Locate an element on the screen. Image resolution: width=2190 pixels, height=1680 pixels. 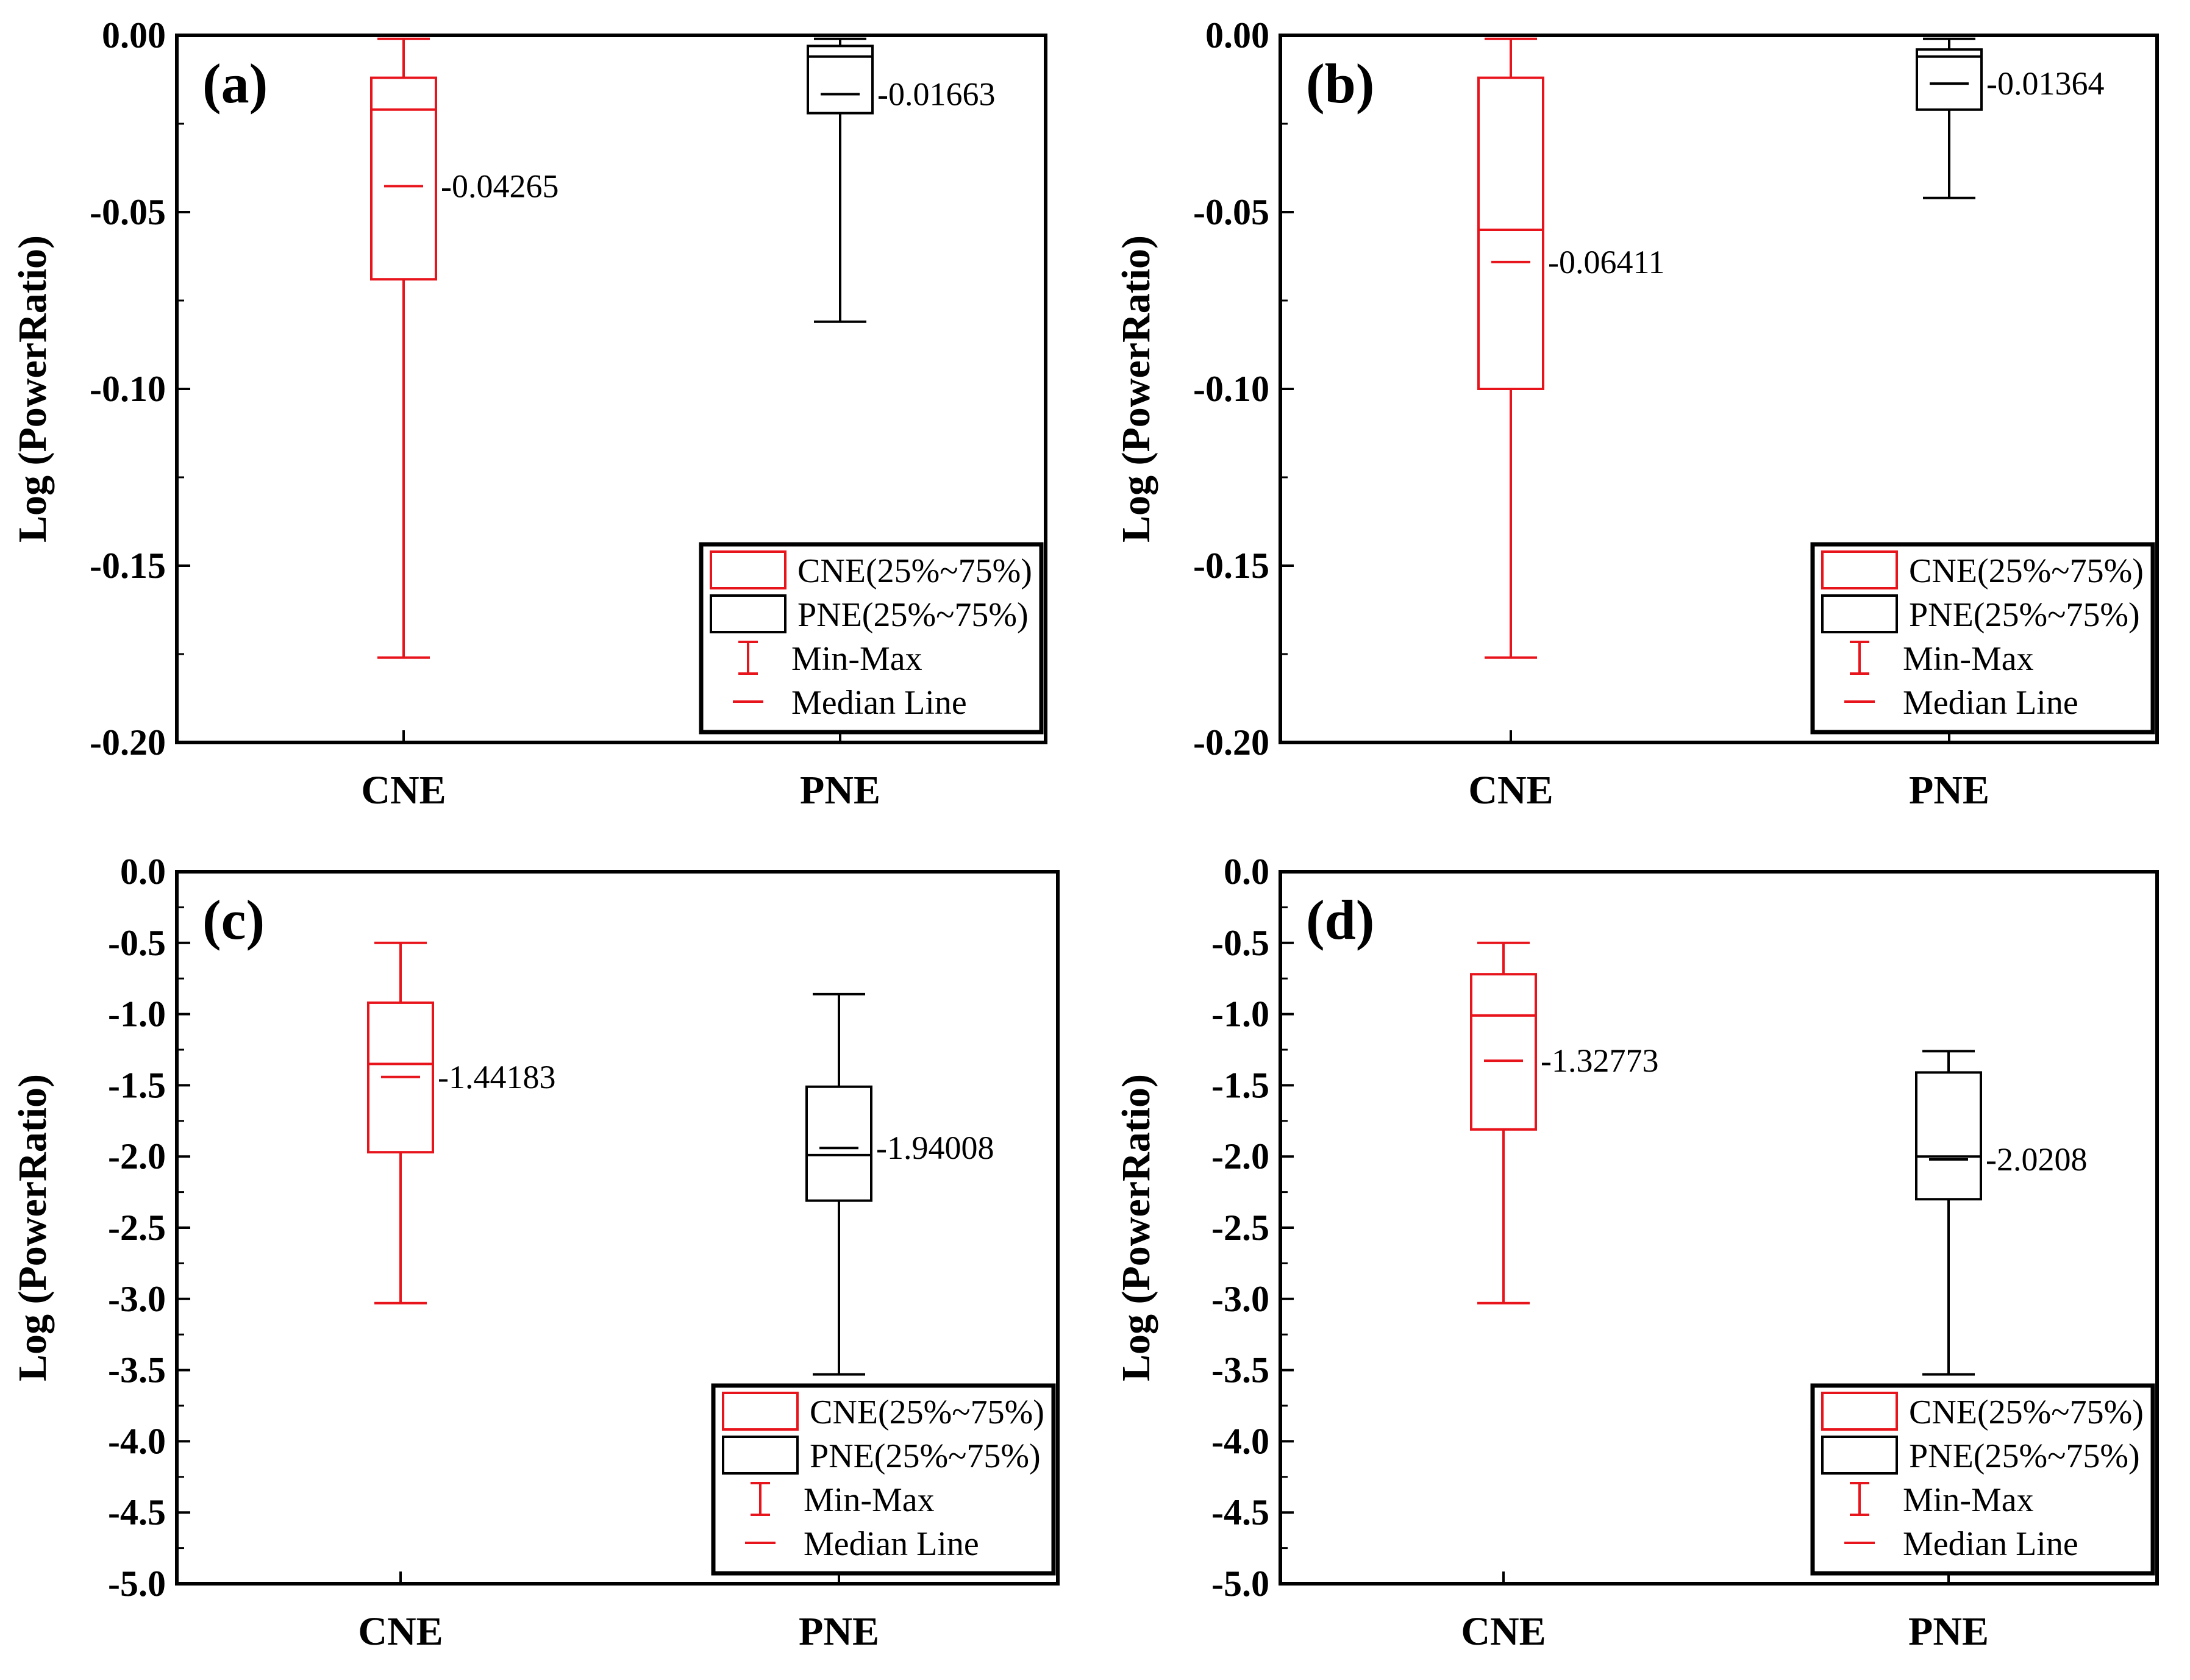
panel-label: (b) is located at coordinates (1340, 83).